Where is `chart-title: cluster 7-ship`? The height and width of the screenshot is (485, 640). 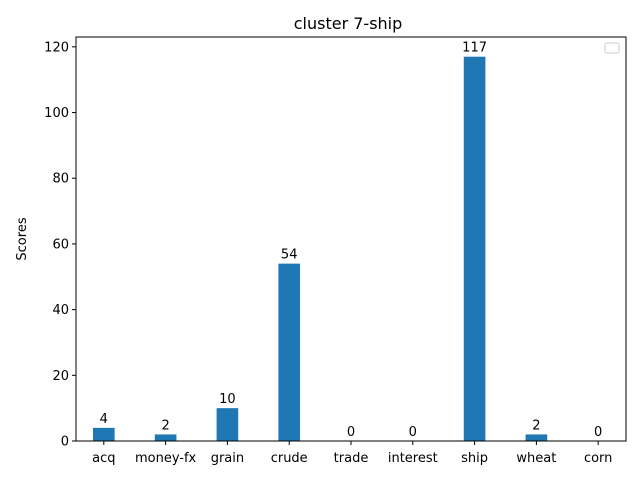 chart-title: cluster 7-ship is located at coordinates (348, 23).